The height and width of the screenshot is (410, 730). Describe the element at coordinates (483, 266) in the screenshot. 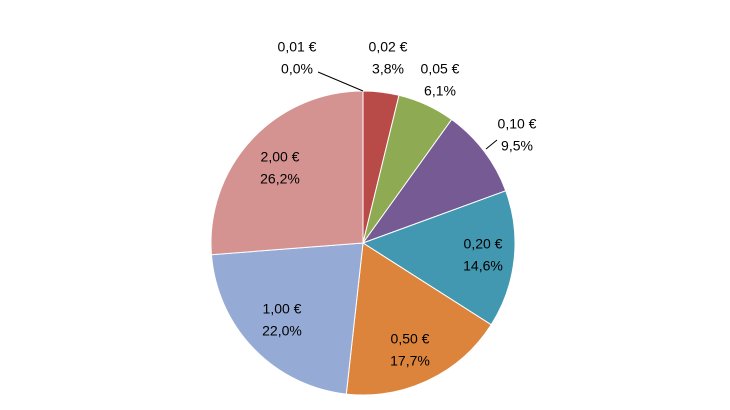

I see `slice-value-label: 14,6%` at that location.